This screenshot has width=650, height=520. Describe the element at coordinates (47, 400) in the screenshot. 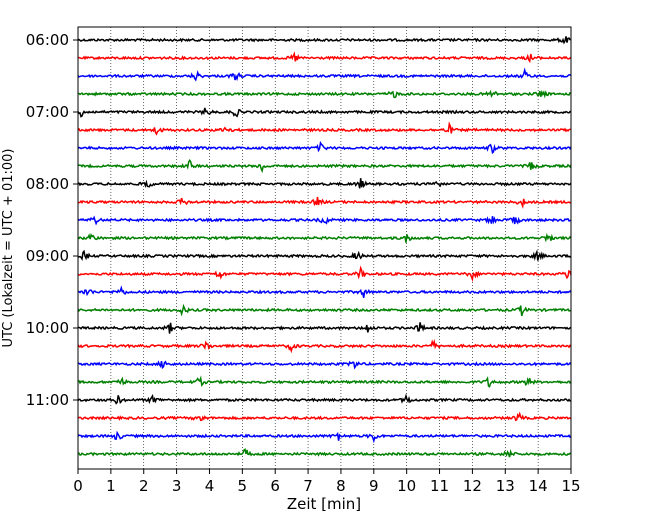

I see `y-tick-label: 11:00` at that location.